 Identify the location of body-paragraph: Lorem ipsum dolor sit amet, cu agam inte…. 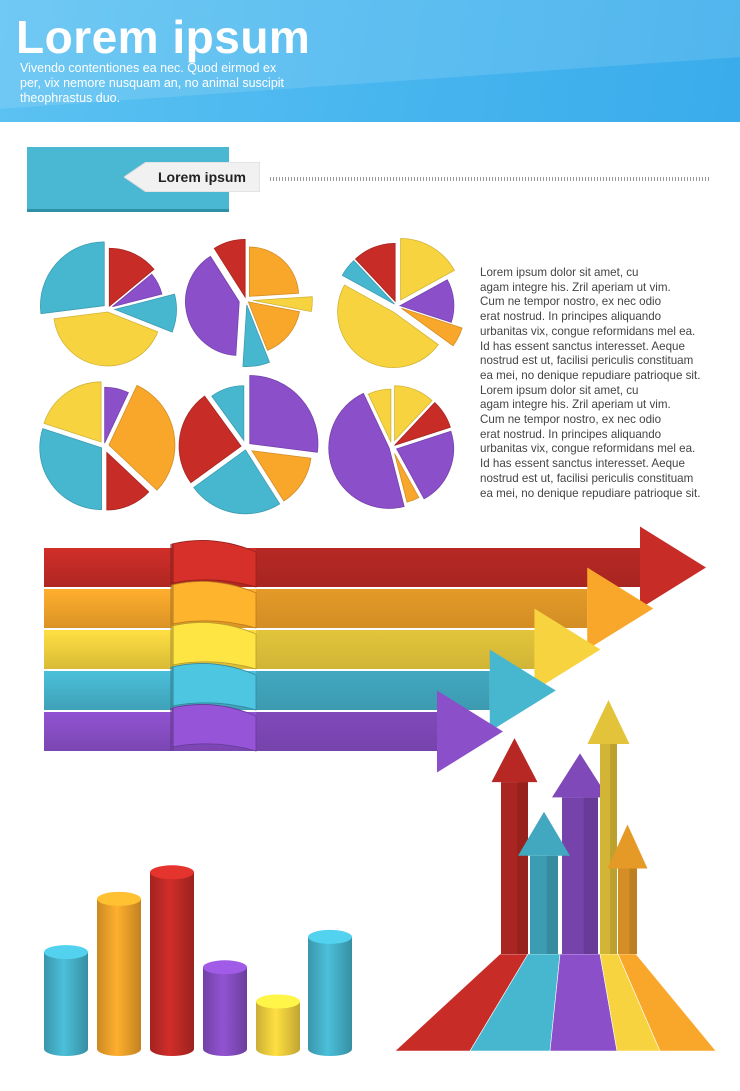
(590, 383).